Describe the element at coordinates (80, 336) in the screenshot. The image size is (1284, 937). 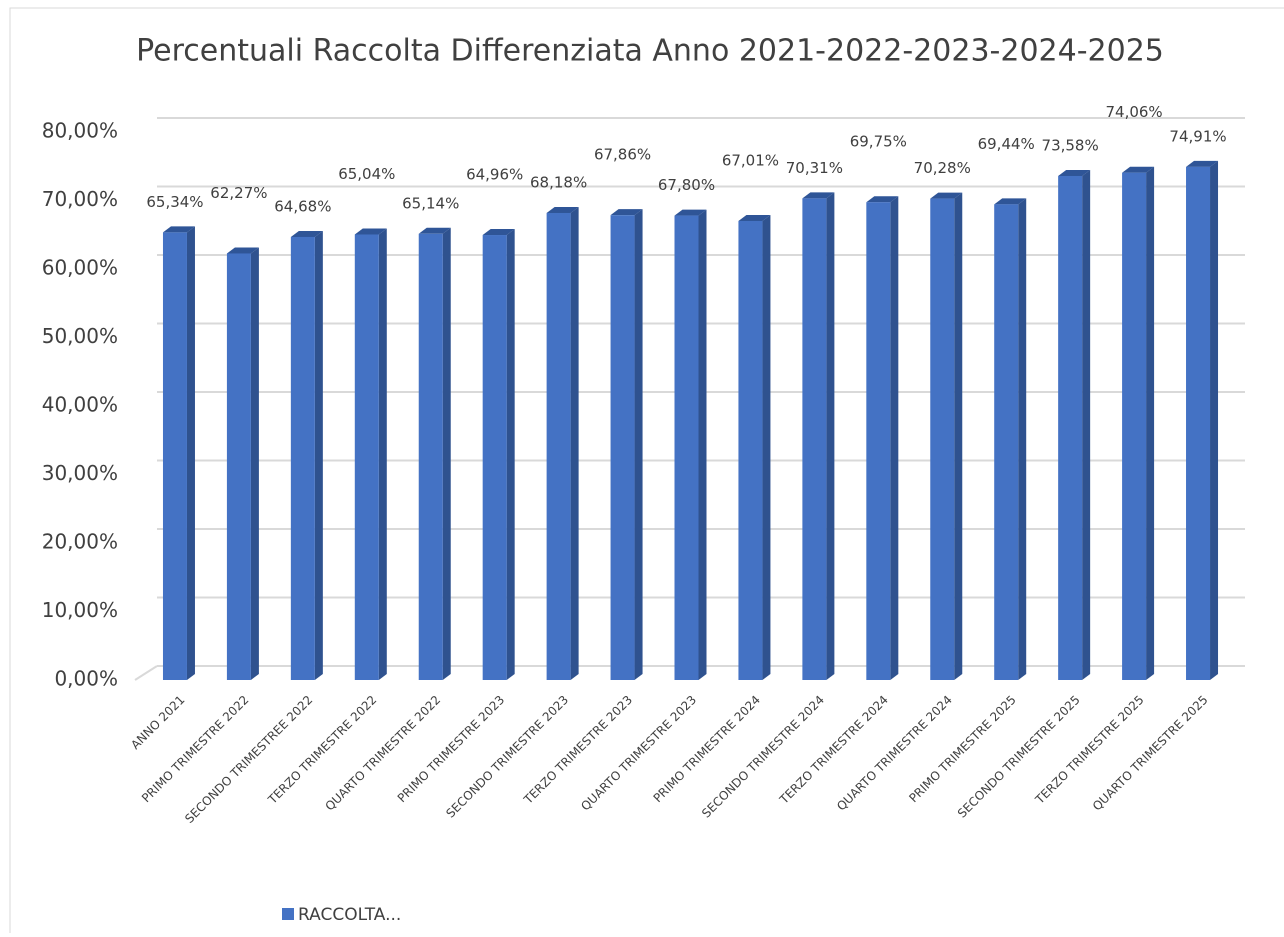
I see `y-tick-label: 50,00%` at that location.